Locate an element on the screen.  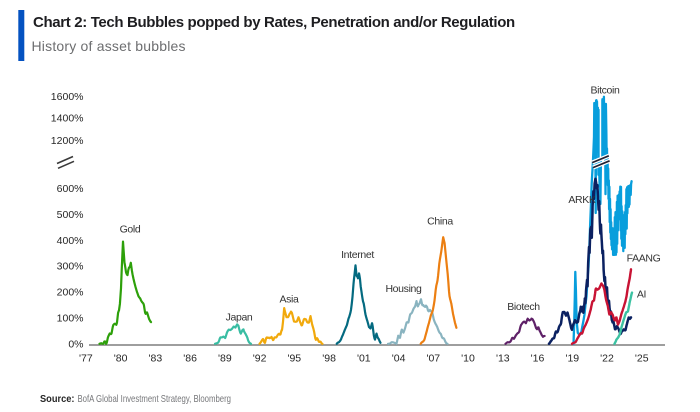
svg-text: '19 is located at coordinates (572, 359).